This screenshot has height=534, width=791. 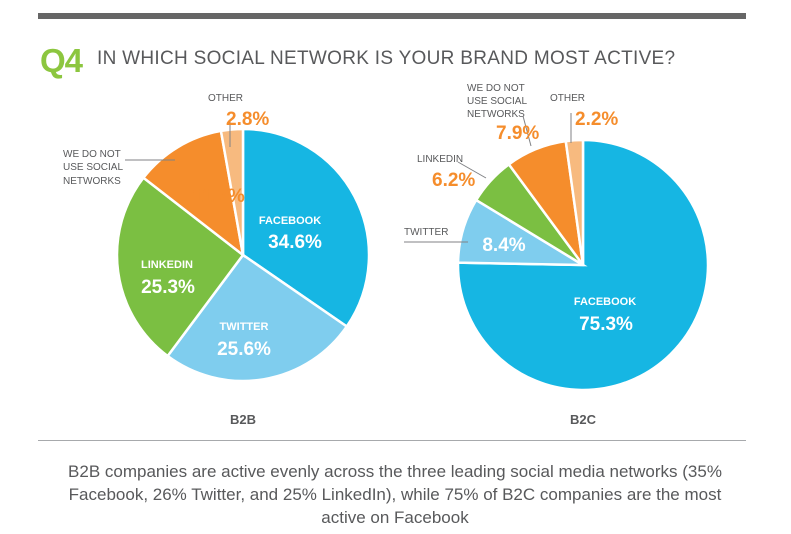 I want to click on divider-rule, so click(x=392, y=440).